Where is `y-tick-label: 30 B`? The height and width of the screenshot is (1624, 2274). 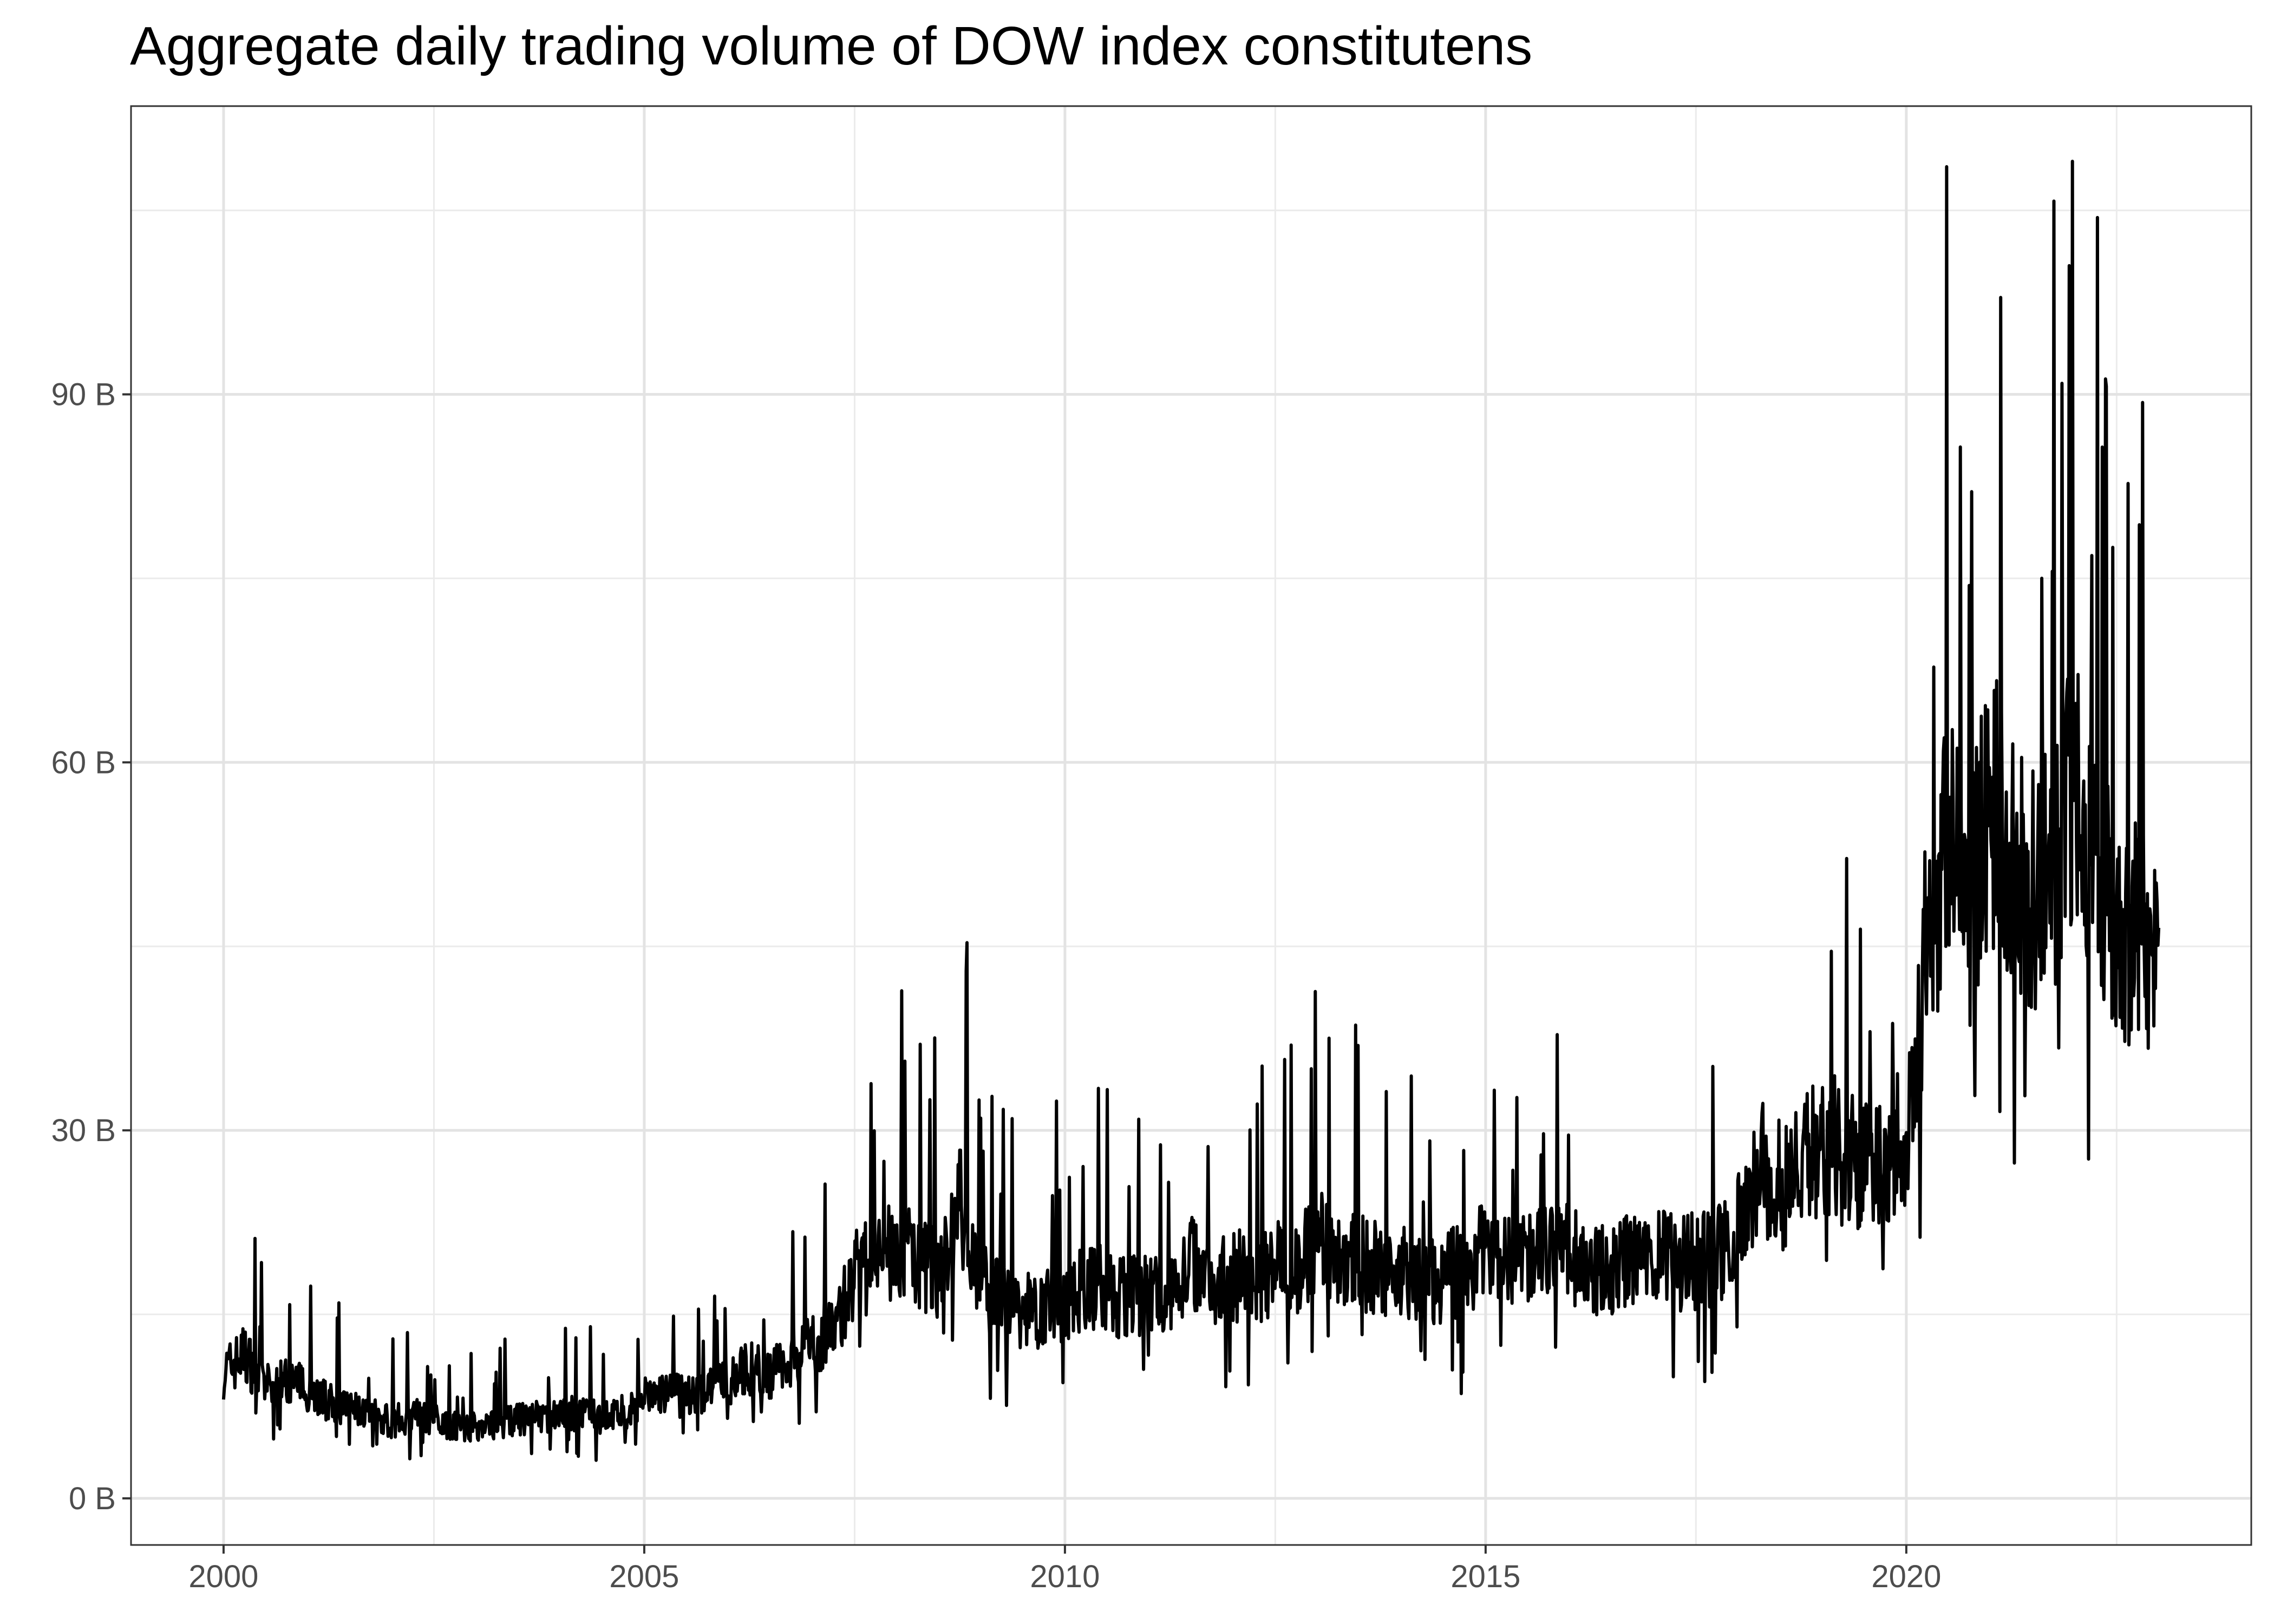 y-tick-label: 30 B is located at coordinates (83, 1130).